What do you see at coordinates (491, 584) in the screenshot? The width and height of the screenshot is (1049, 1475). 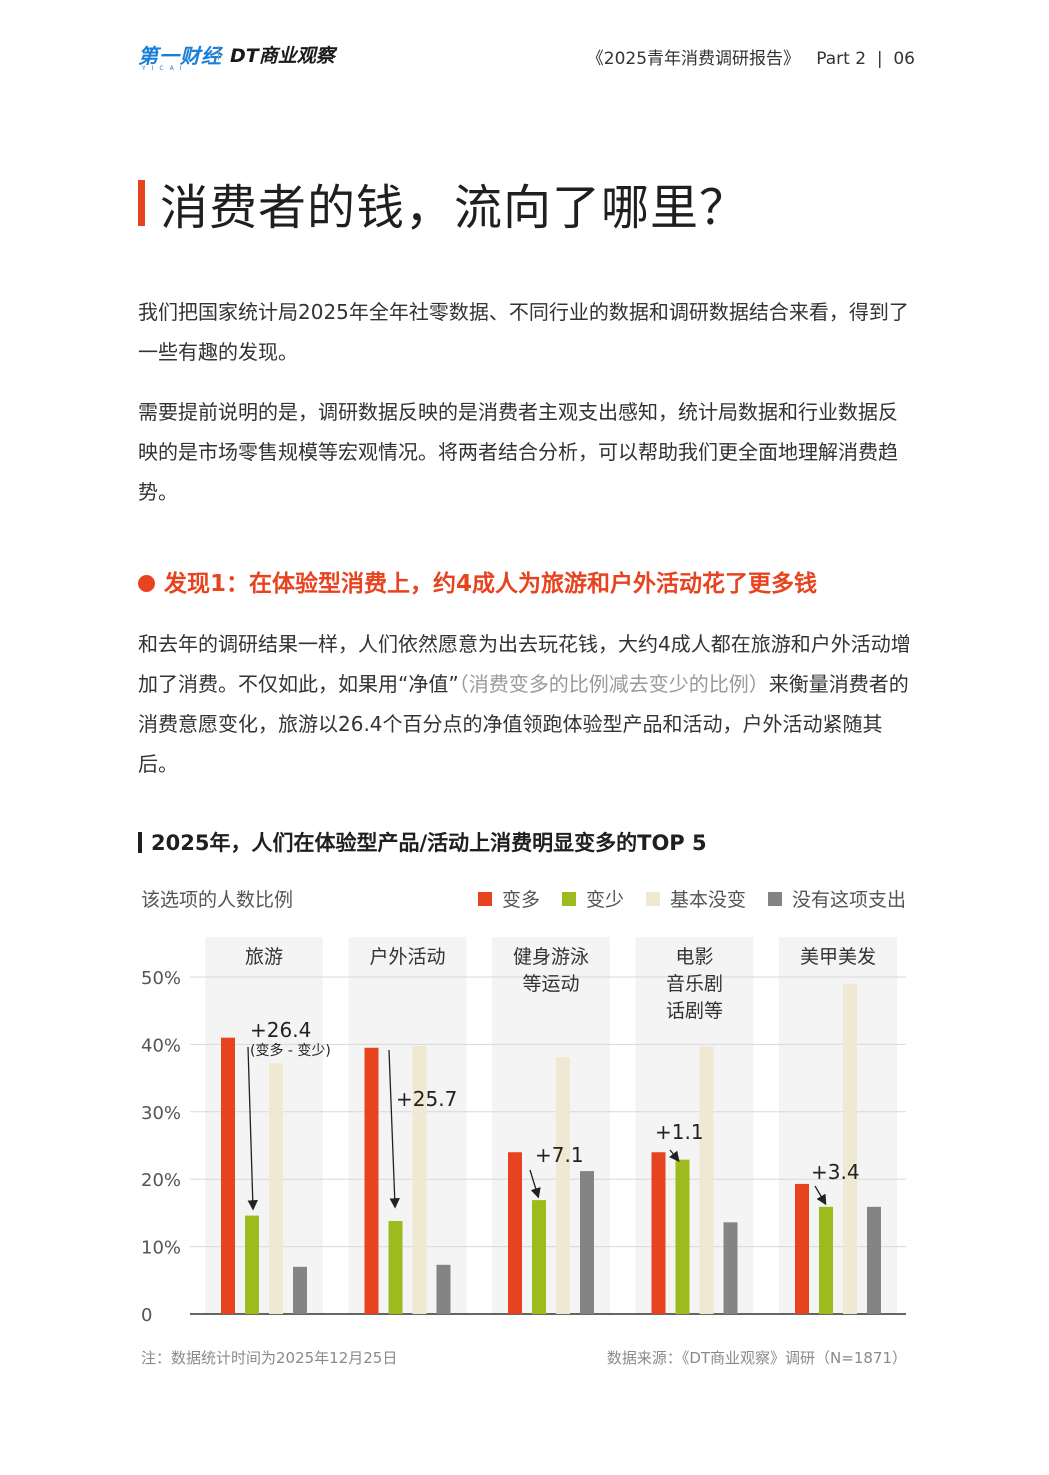 I see `finding-text: 发现1：在体验型消费上，约4成人为旅游和户外活动花了更多钱` at bounding box center [491, 584].